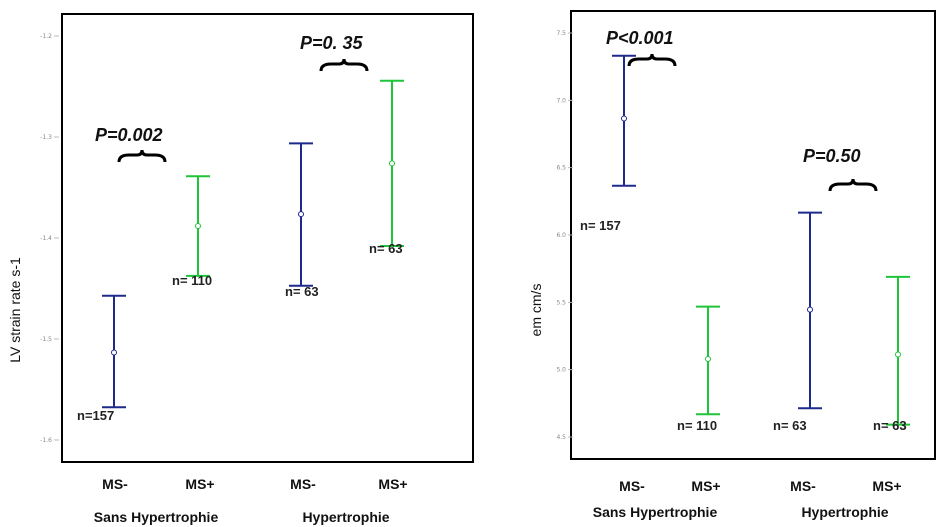 Image resolution: width=938 pixels, height=527 pixels. Describe the element at coordinates (561, 168) in the screenshot. I see `y-tick-label: 6.5` at that location.